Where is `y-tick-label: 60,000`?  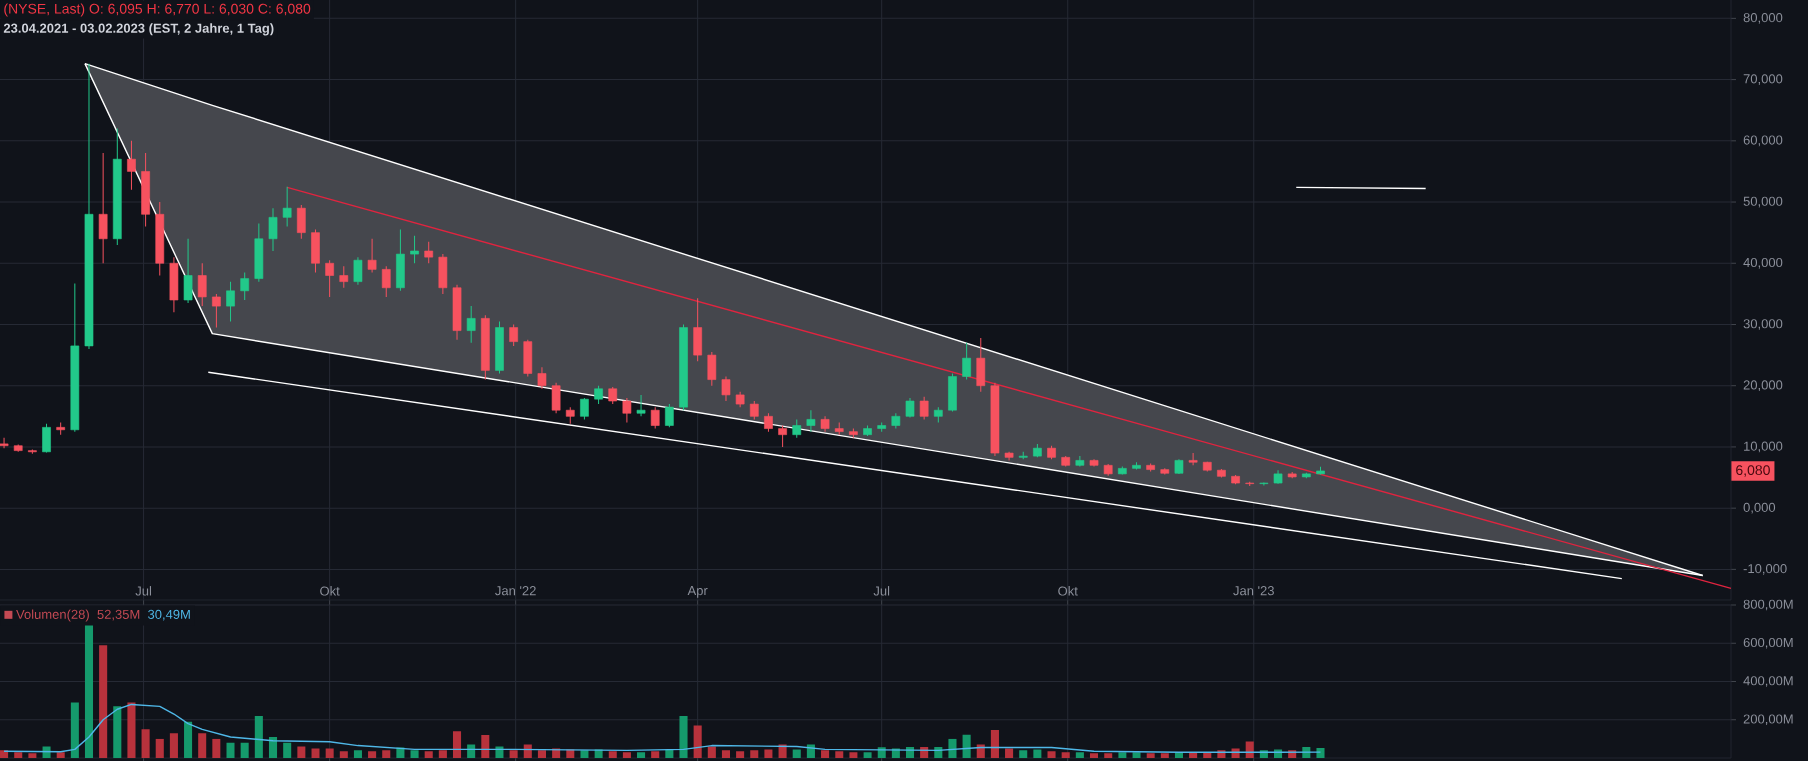 y-tick-label: 60,000 is located at coordinates (1763, 141).